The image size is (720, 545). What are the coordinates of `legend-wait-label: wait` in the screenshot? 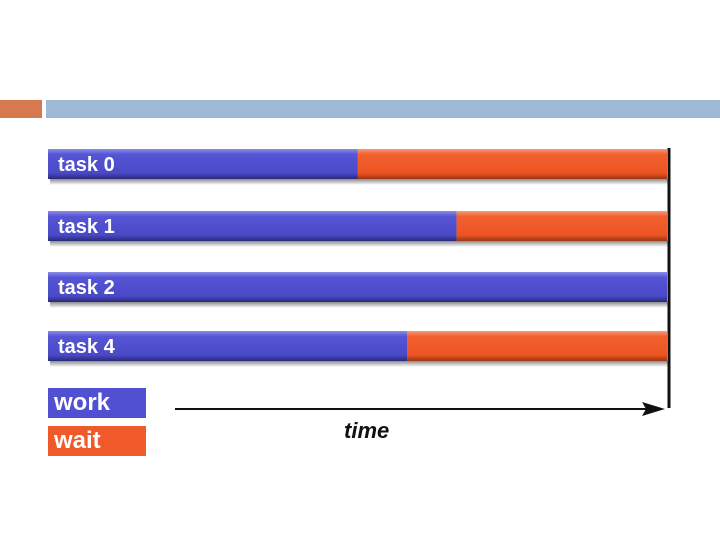 It's located at (77, 440).